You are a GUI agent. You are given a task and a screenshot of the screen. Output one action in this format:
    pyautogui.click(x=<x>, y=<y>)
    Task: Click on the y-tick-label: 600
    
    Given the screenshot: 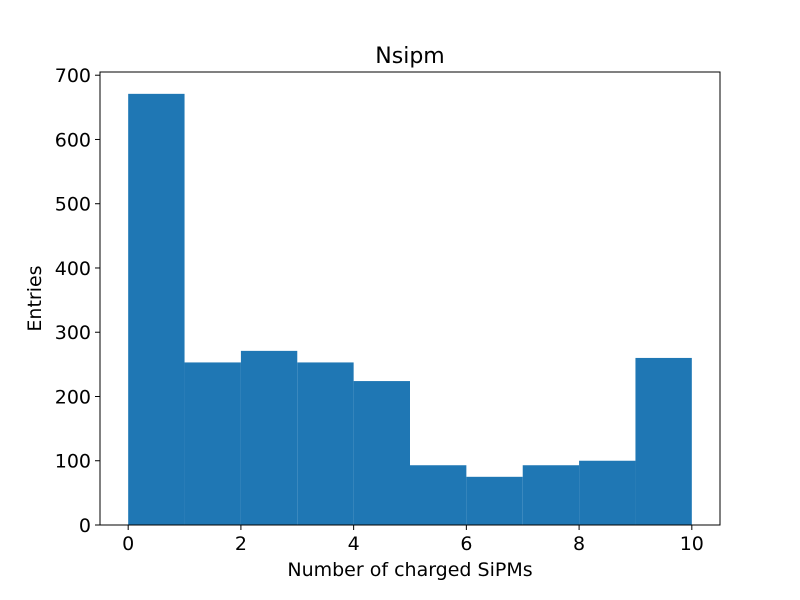 What is the action you would take?
    pyautogui.click(x=73, y=140)
    